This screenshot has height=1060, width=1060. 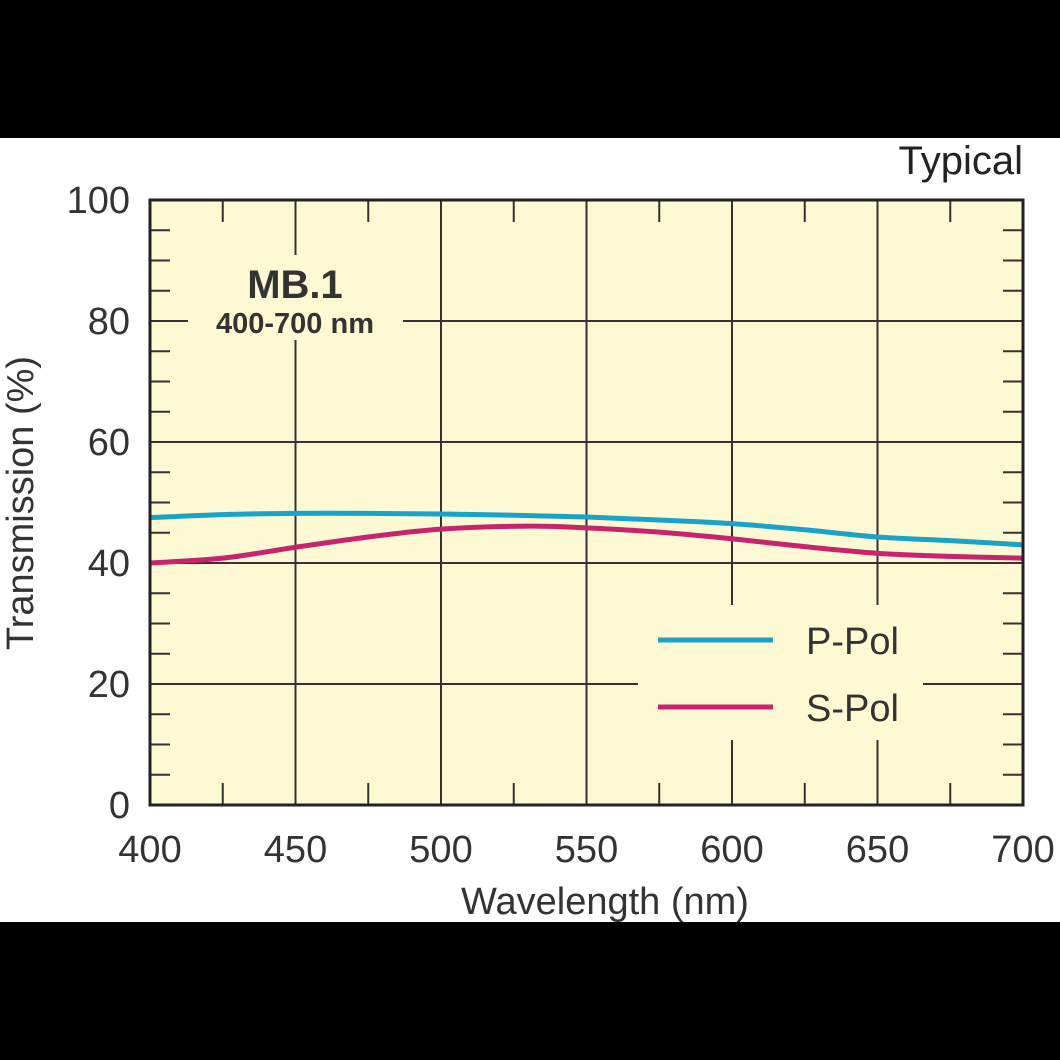 I want to click on y-axis-label: Transmission (%), so click(x=21, y=503).